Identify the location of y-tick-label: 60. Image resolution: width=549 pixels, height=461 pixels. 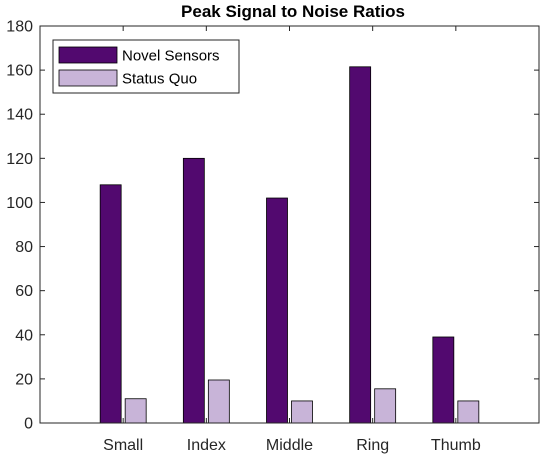
(24, 291).